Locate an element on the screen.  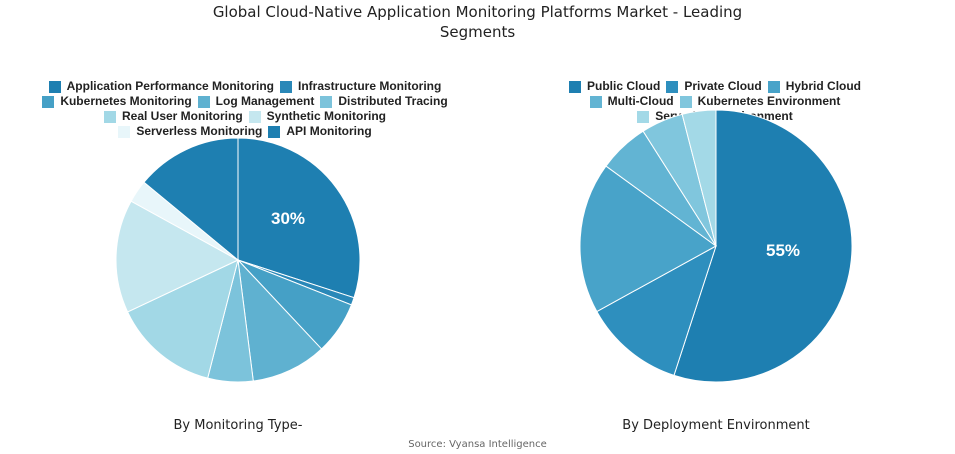
legend-label: Log Management is located at coordinates (265, 101).